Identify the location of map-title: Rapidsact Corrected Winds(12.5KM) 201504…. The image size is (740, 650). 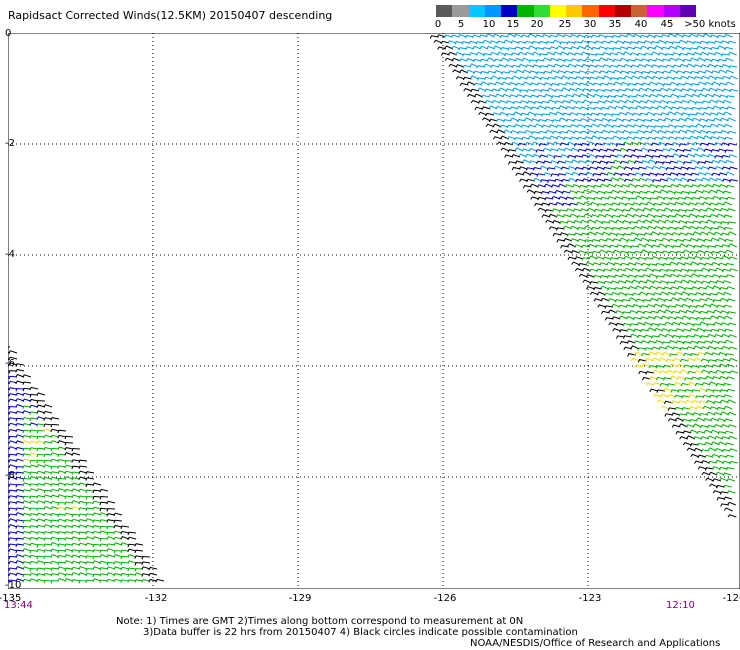
(170, 15).